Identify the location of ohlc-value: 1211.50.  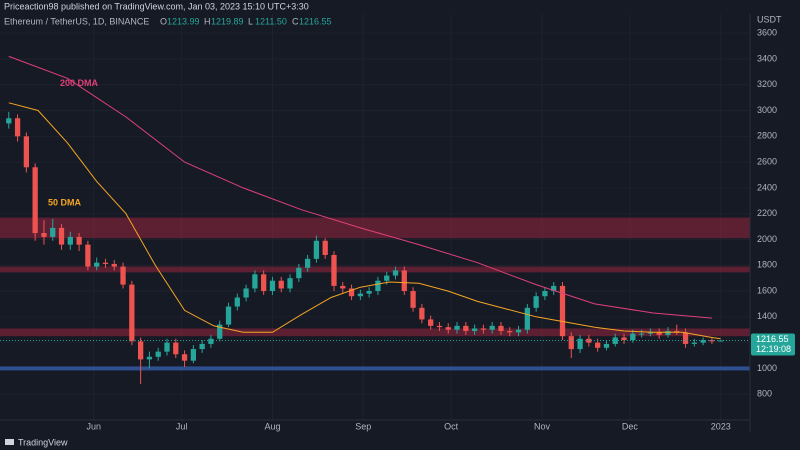
(271, 21).